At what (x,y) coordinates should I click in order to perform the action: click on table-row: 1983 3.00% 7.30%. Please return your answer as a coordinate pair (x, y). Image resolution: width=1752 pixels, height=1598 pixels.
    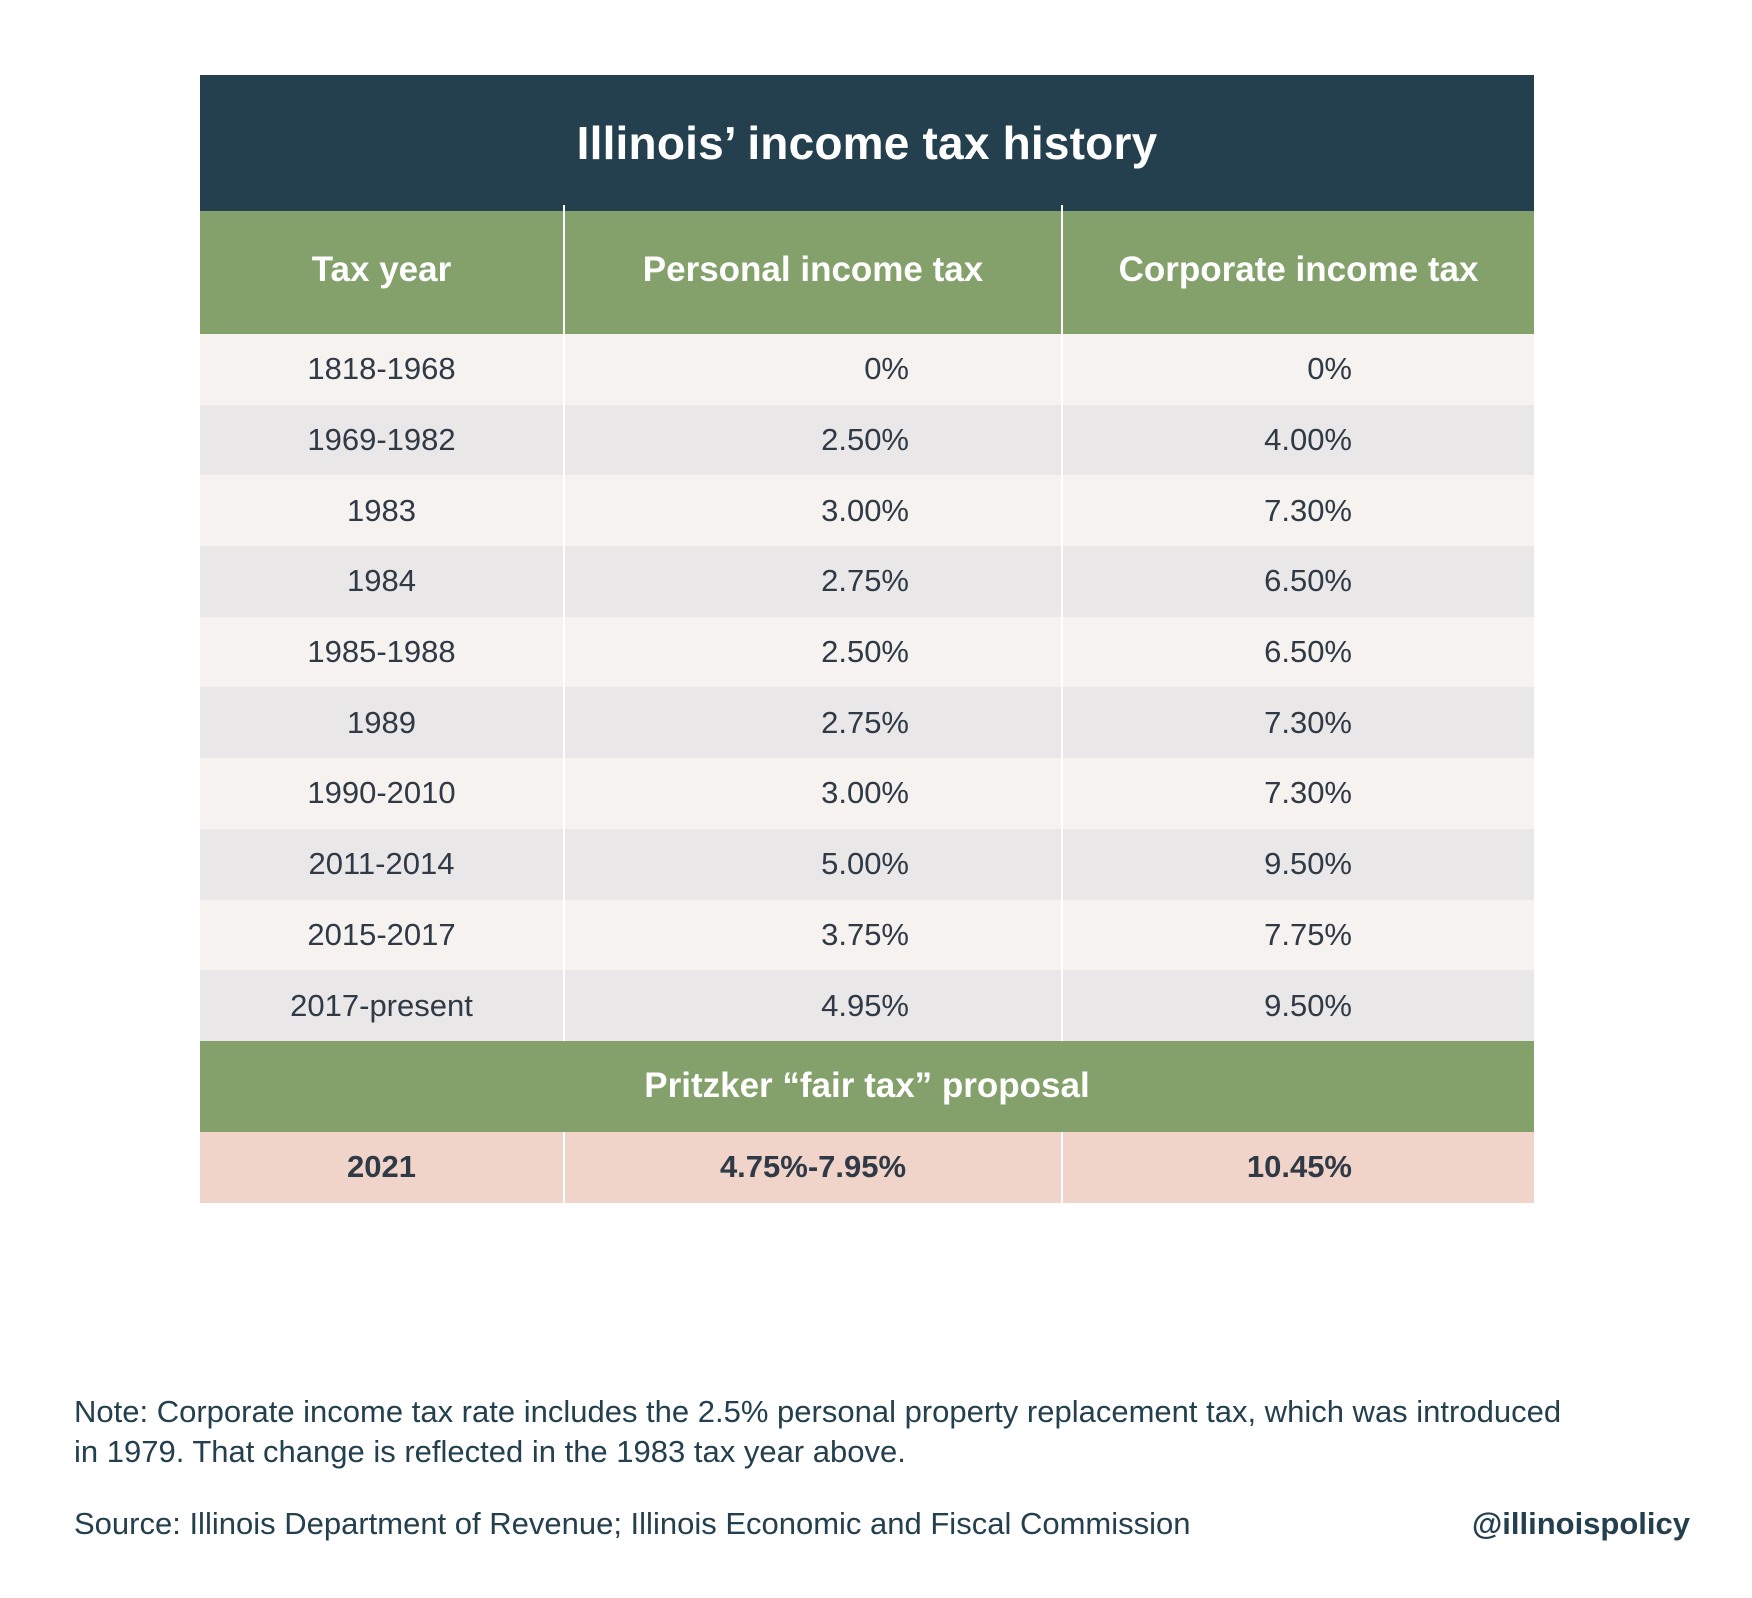
    Looking at the image, I should click on (867, 511).